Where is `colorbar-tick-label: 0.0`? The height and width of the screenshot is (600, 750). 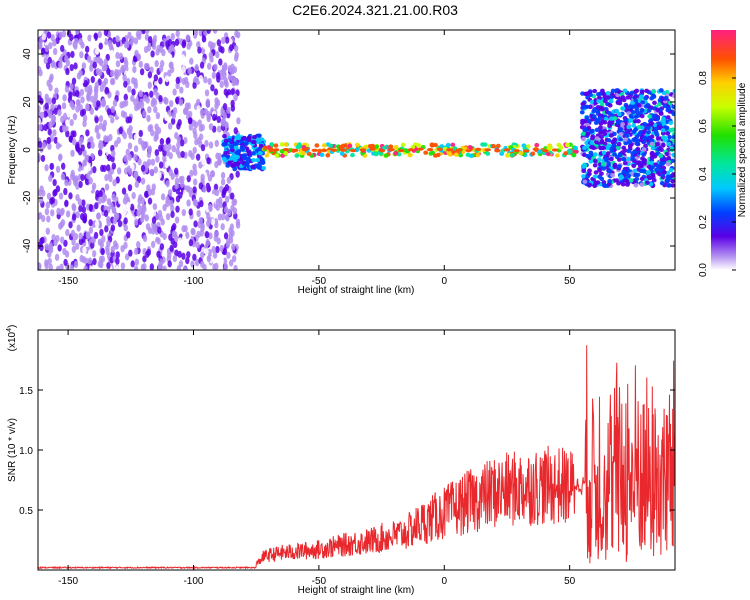 colorbar-tick-label: 0.0 is located at coordinates (703, 270).